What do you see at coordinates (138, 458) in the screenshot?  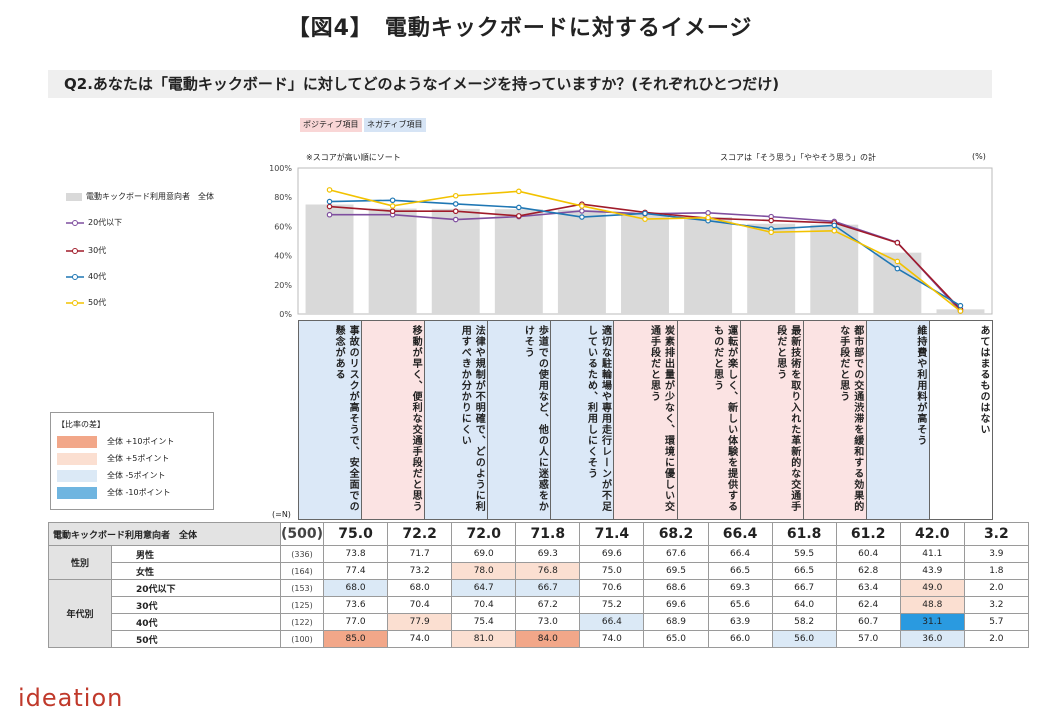 I see `ratio-plus5-label: 全体 +5ポイント` at bounding box center [138, 458].